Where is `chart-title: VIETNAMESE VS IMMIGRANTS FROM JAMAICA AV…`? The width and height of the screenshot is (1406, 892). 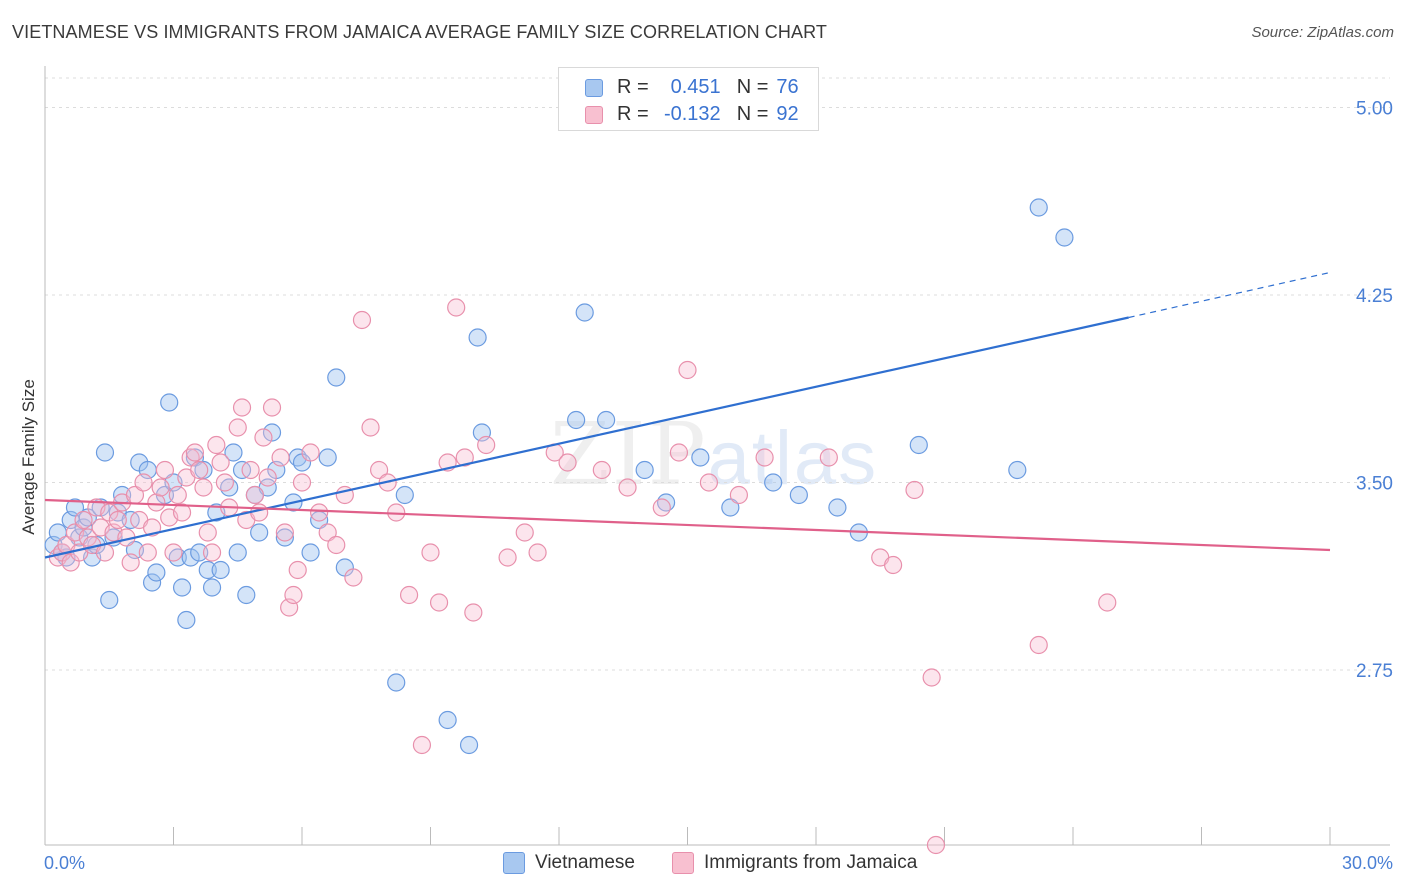
chart-title: VIETNAMESE VS IMMIGRANTS FROM JAMAICA AV… is located at coordinates (419, 32).